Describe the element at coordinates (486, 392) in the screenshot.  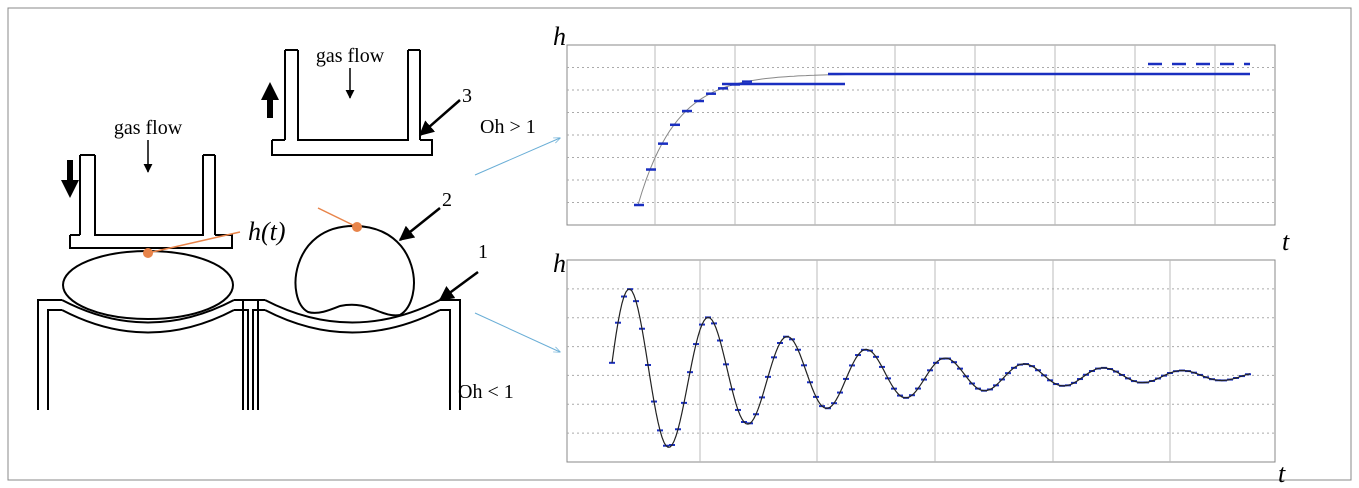
I see `regime-label: Oh < 1` at that location.